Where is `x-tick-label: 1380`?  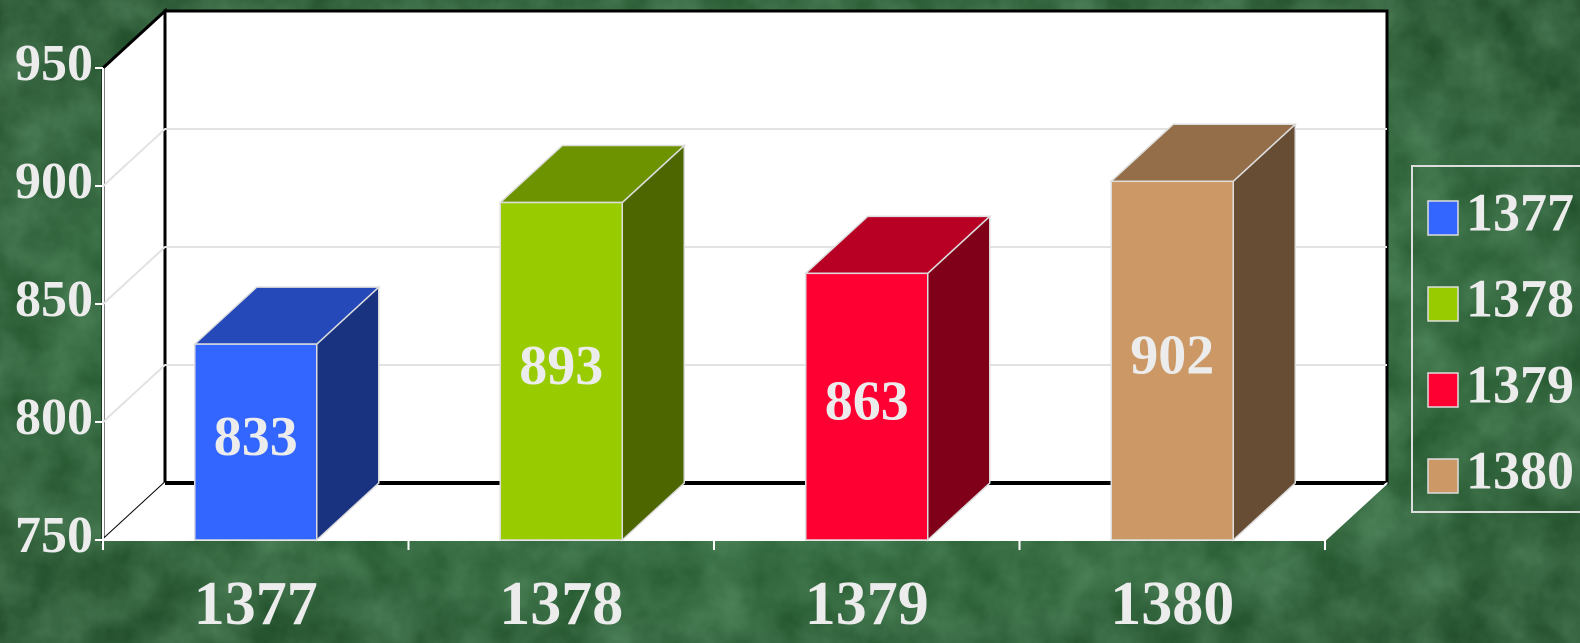
x-tick-label: 1380 is located at coordinates (1172, 604).